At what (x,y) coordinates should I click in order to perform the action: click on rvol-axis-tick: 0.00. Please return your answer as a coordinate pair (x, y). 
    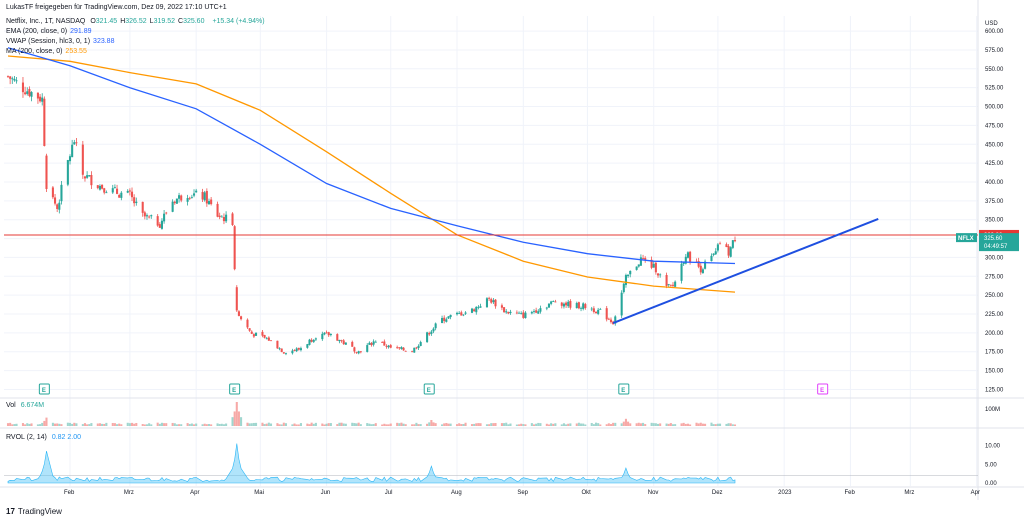
    Looking at the image, I should click on (991, 484).